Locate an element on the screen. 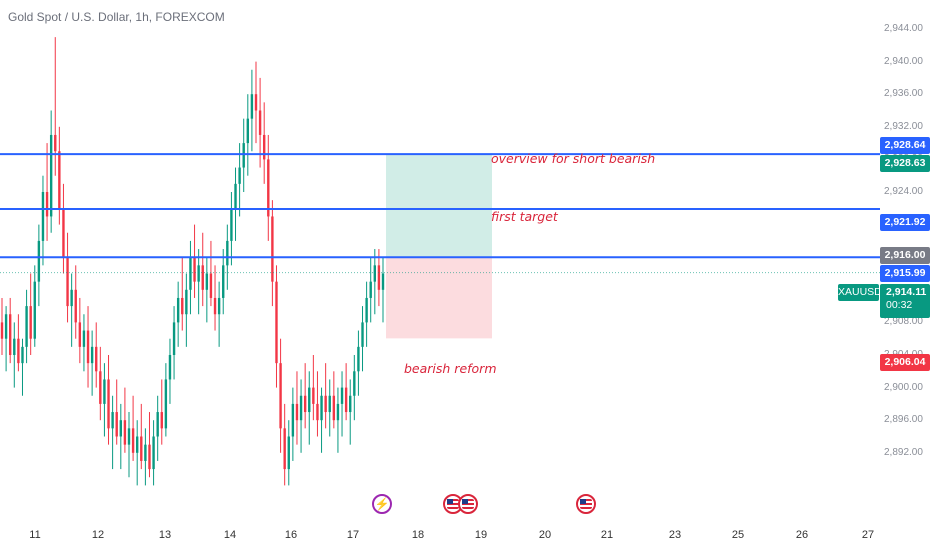 The width and height of the screenshot is (932, 550). time-tick: 26 is located at coordinates (802, 535).